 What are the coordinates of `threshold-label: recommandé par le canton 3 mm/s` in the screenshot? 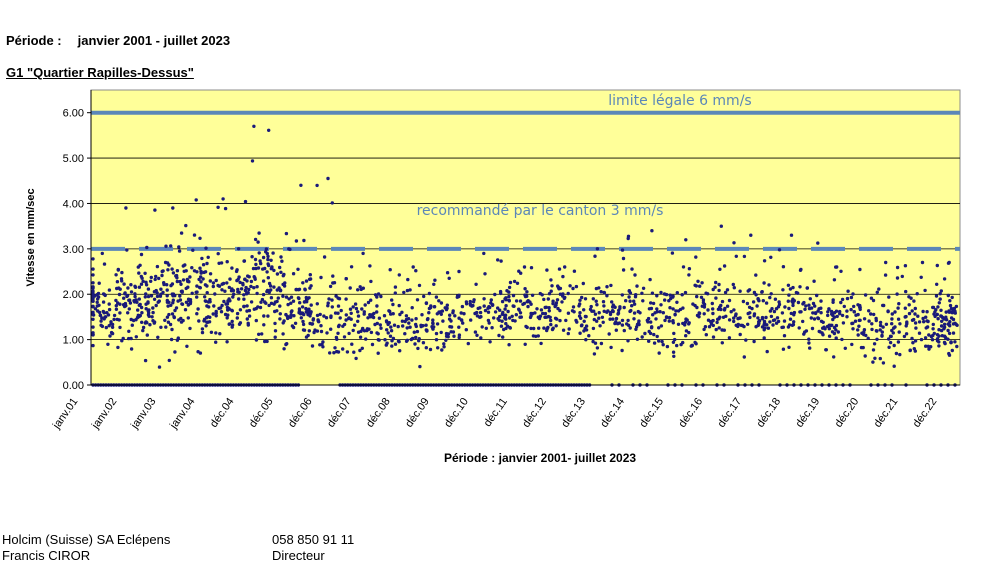 It's located at (540, 211).